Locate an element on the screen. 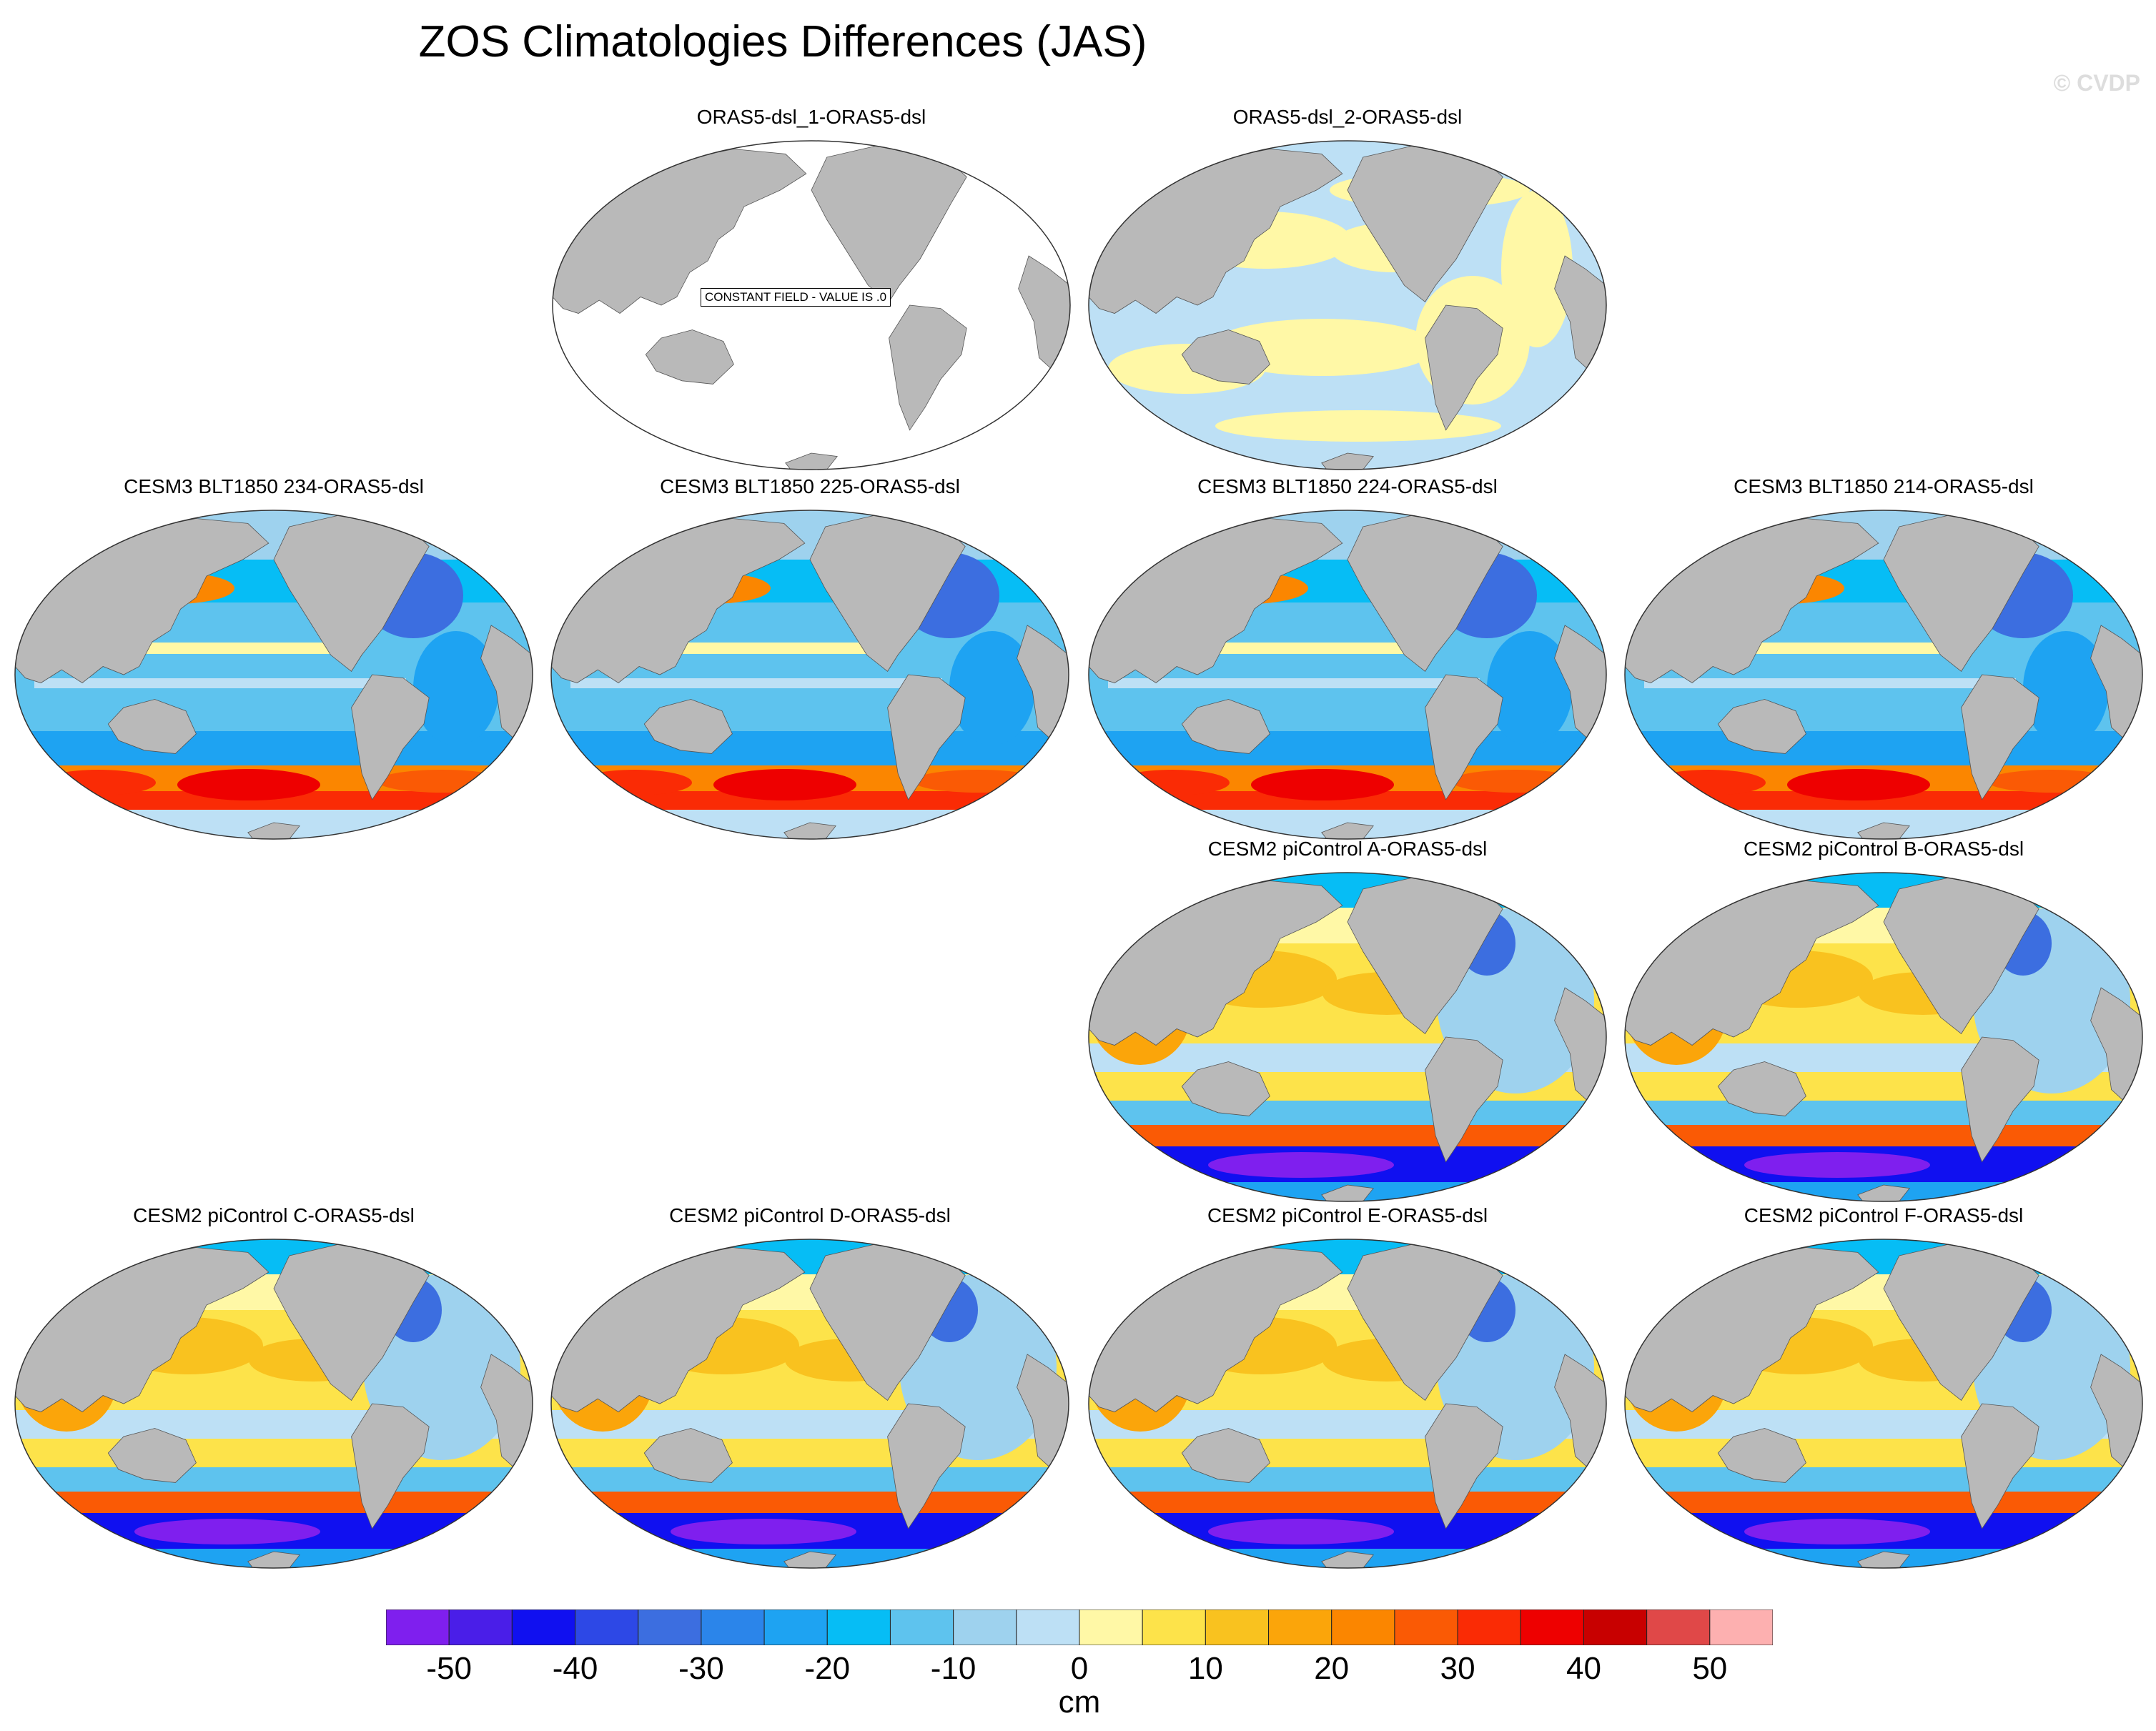 The height and width of the screenshot is (1731, 2156). panel-title: CESM2 piControl D-ORAS5-dsl is located at coordinates (810, 1215).